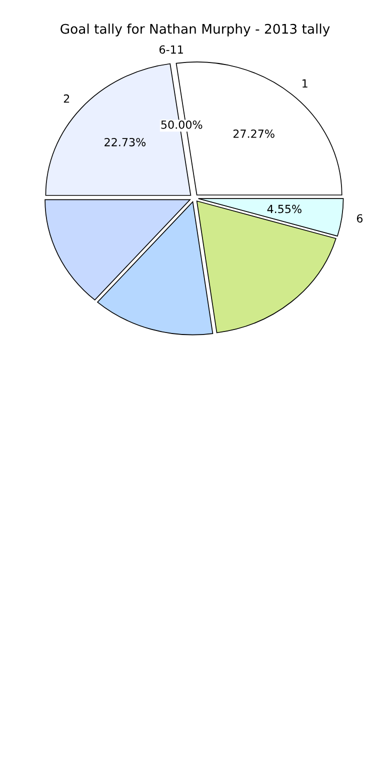  I want to click on chart-title: Goal tally for Nathan Murphy - 2013 tally, so click(195, 30).